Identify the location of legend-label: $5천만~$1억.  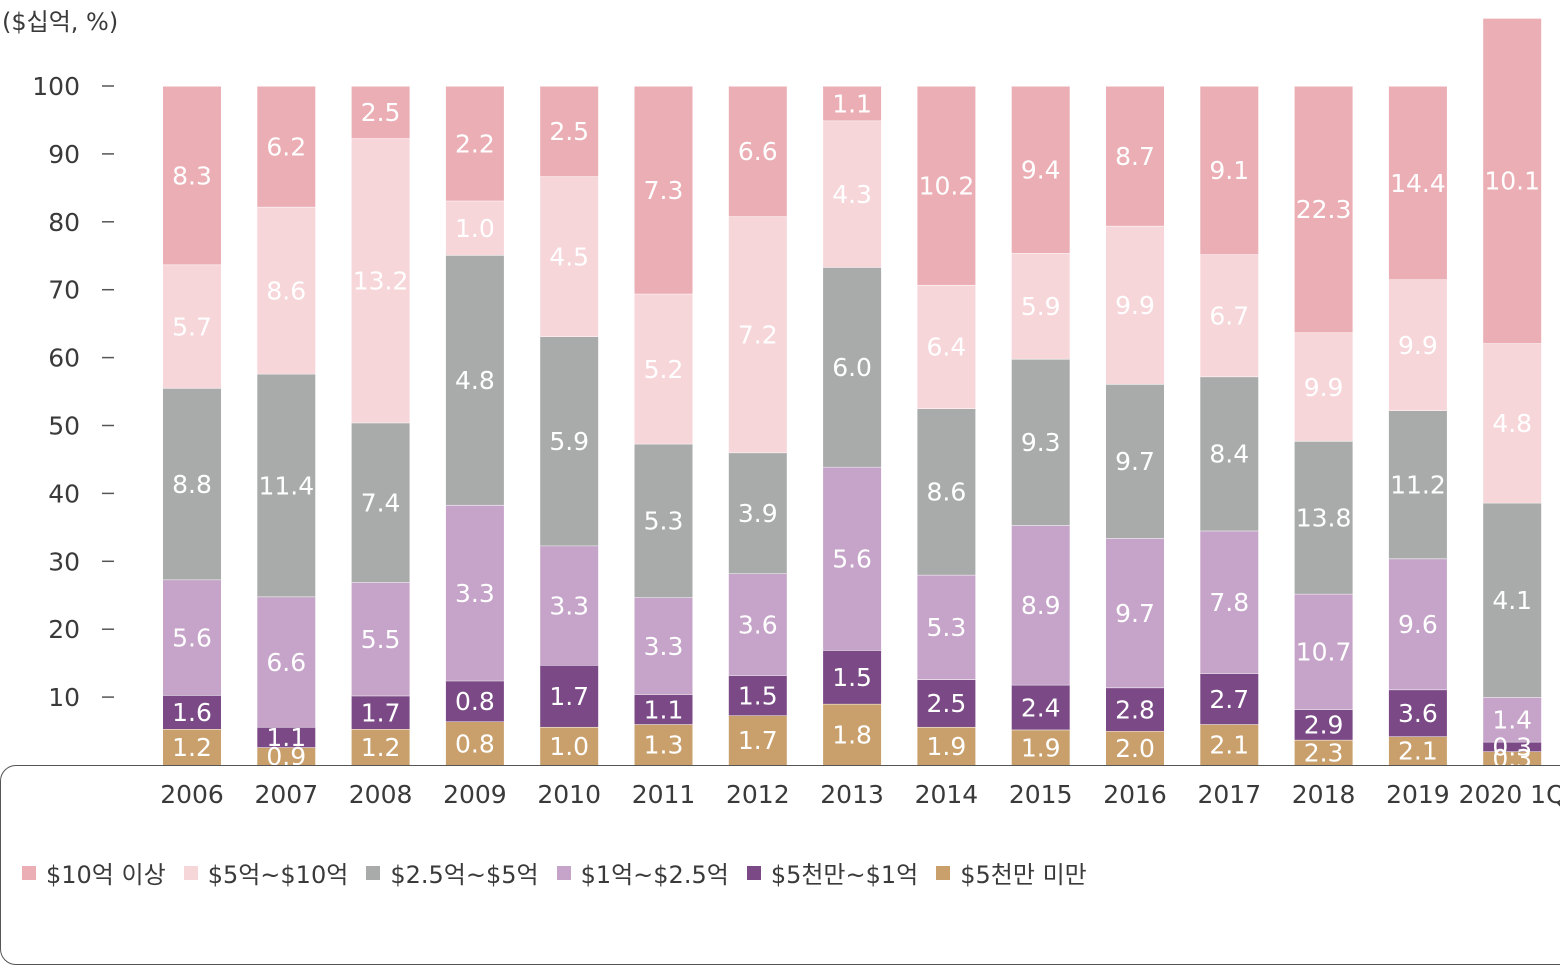
(844, 875).